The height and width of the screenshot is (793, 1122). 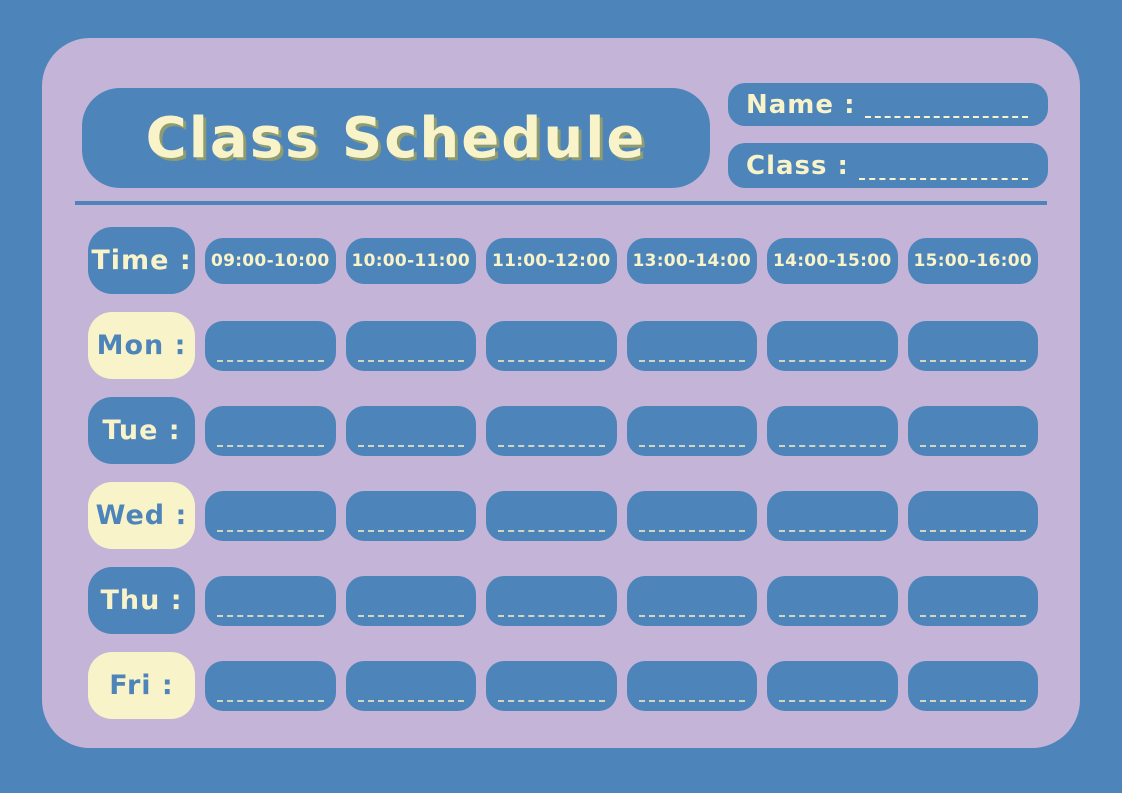 What do you see at coordinates (141, 430) in the screenshot?
I see `day-label: Tue :` at bounding box center [141, 430].